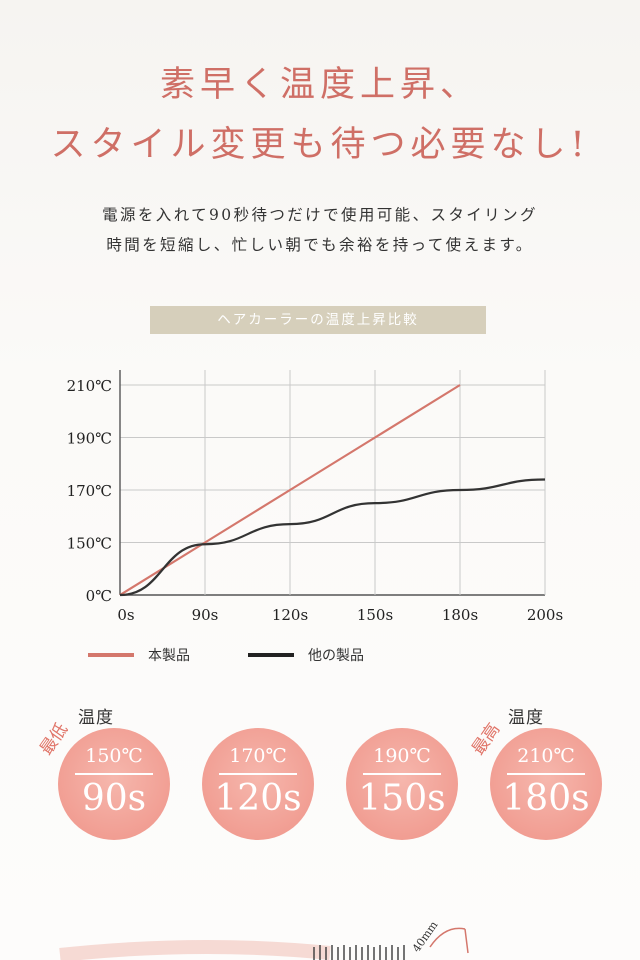 The height and width of the screenshot is (960, 640). What do you see at coordinates (114, 756) in the screenshot?
I see `badge-temp: 150℃` at bounding box center [114, 756].